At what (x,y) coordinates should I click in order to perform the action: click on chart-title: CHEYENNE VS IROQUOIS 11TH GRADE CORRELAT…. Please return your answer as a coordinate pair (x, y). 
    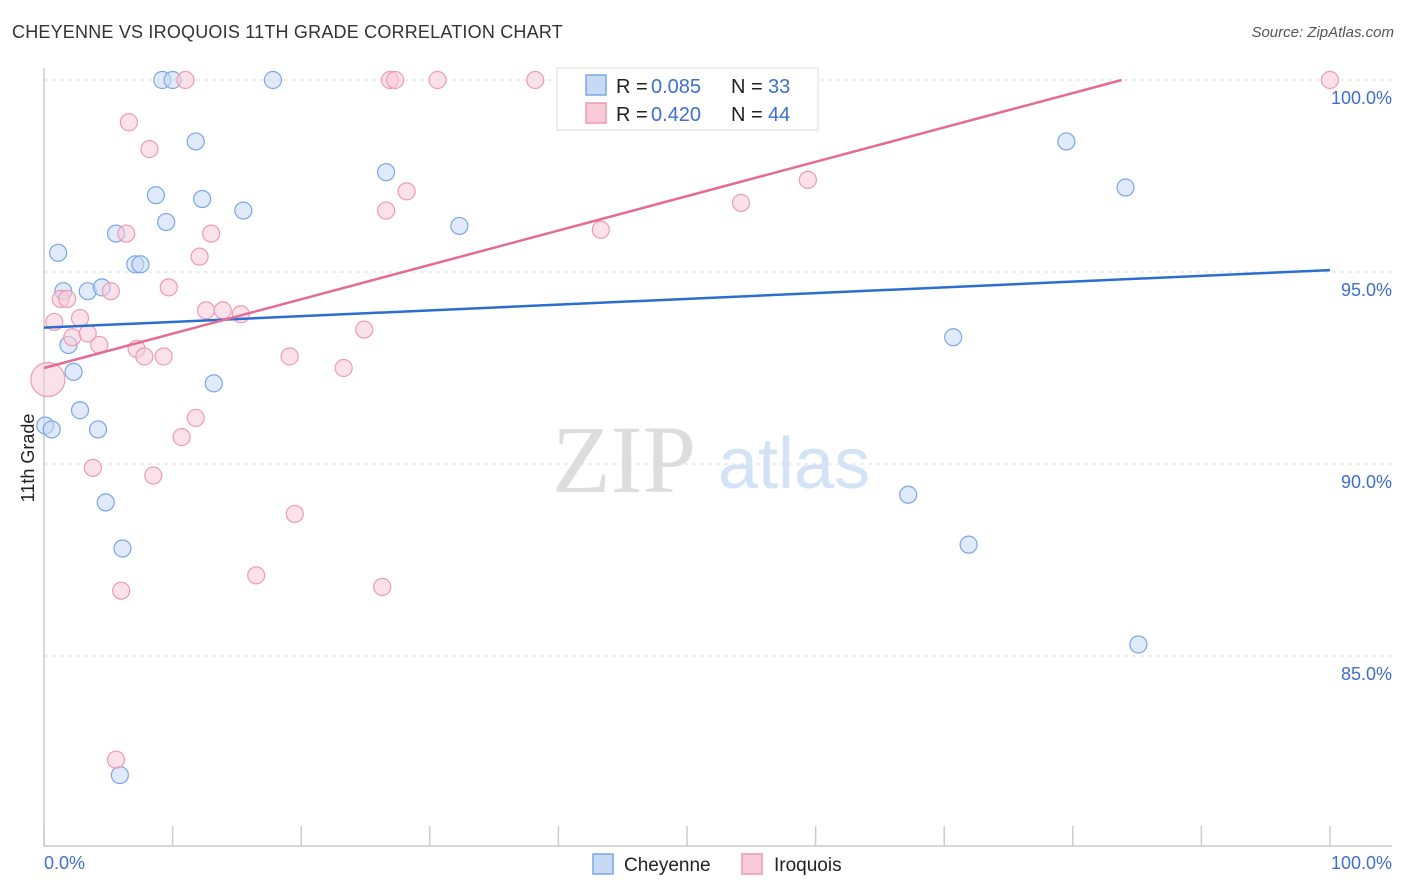
    Looking at the image, I should click on (287, 32).